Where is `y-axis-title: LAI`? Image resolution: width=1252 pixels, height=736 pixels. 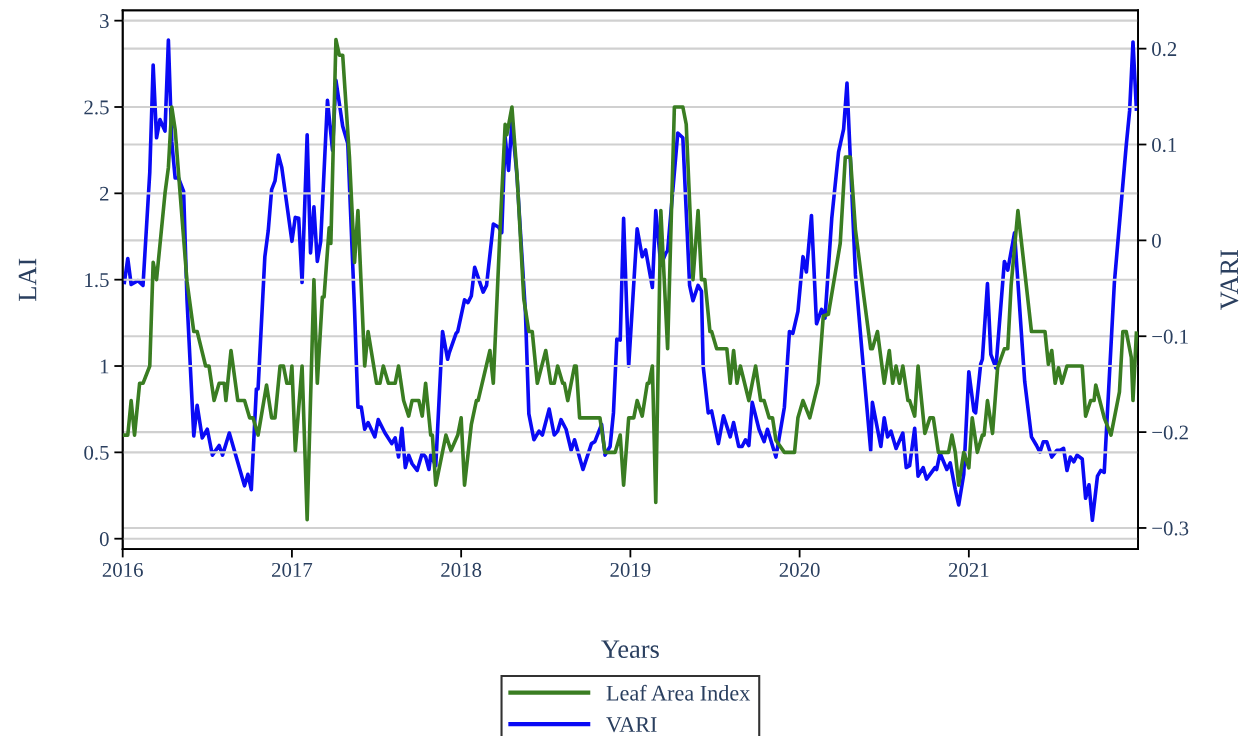 y-axis-title: LAI is located at coordinates (27, 279).